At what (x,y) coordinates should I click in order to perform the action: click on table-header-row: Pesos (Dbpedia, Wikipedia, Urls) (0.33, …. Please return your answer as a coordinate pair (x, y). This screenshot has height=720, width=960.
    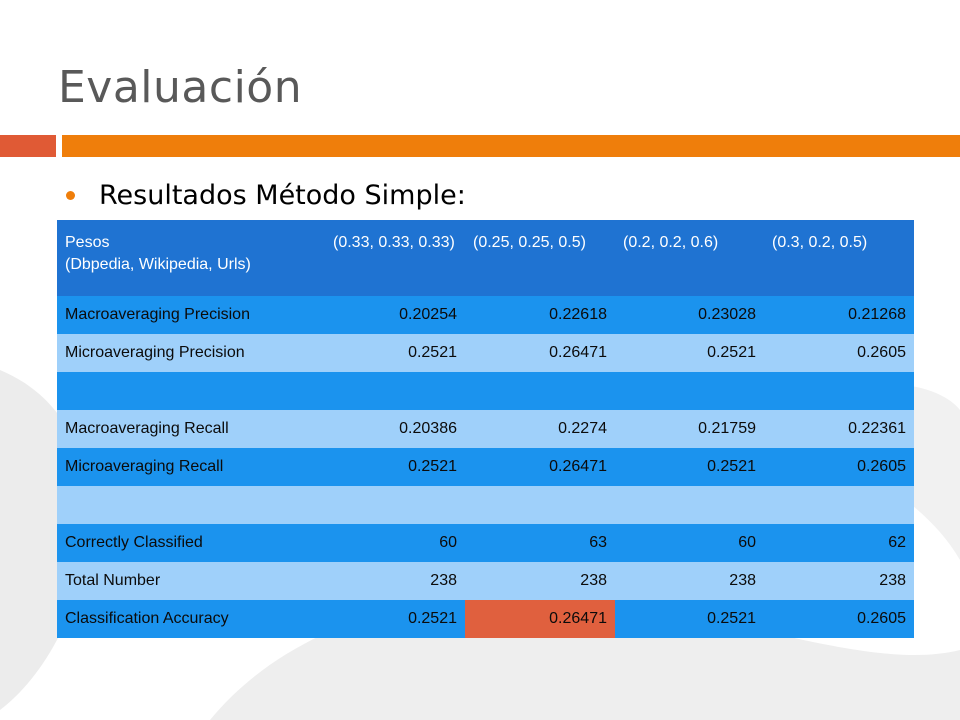
    Looking at the image, I should click on (485, 258).